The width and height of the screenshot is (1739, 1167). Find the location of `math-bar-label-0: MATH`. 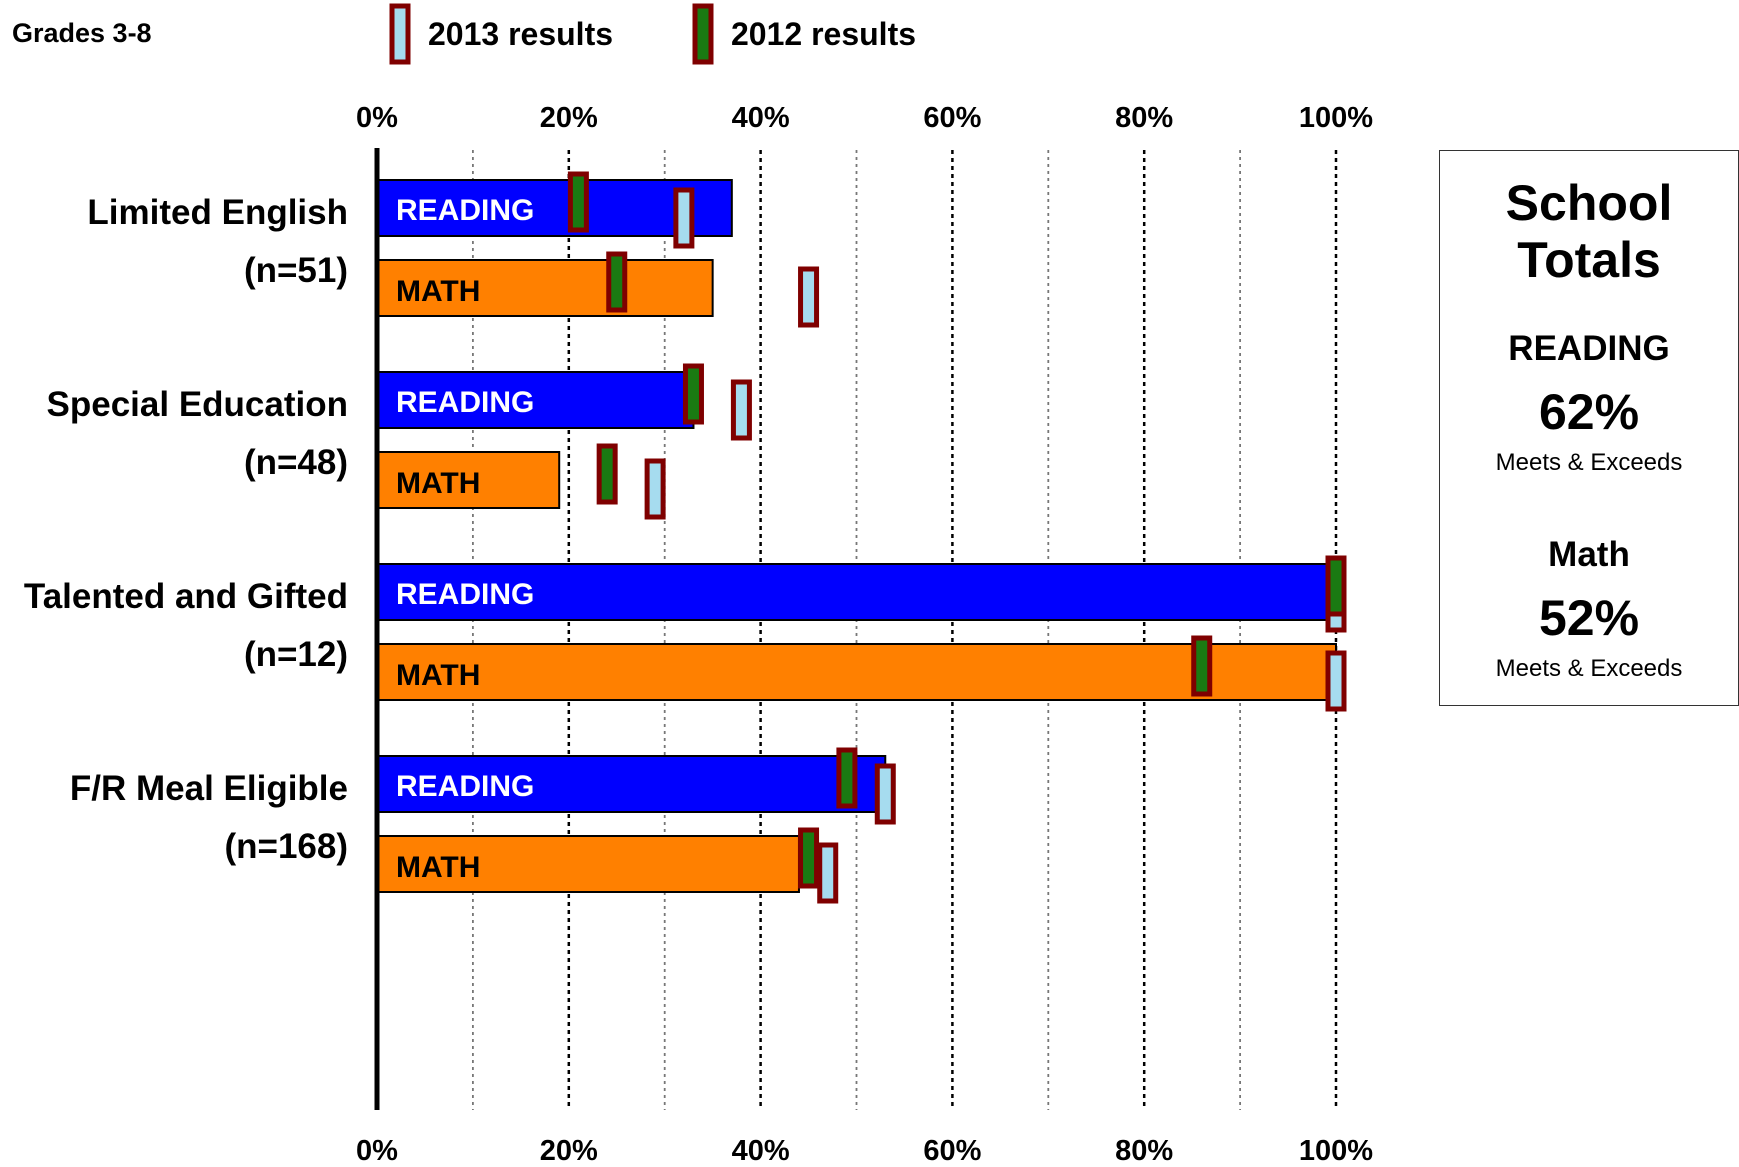

math-bar-label-0: MATH is located at coordinates (438, 291).